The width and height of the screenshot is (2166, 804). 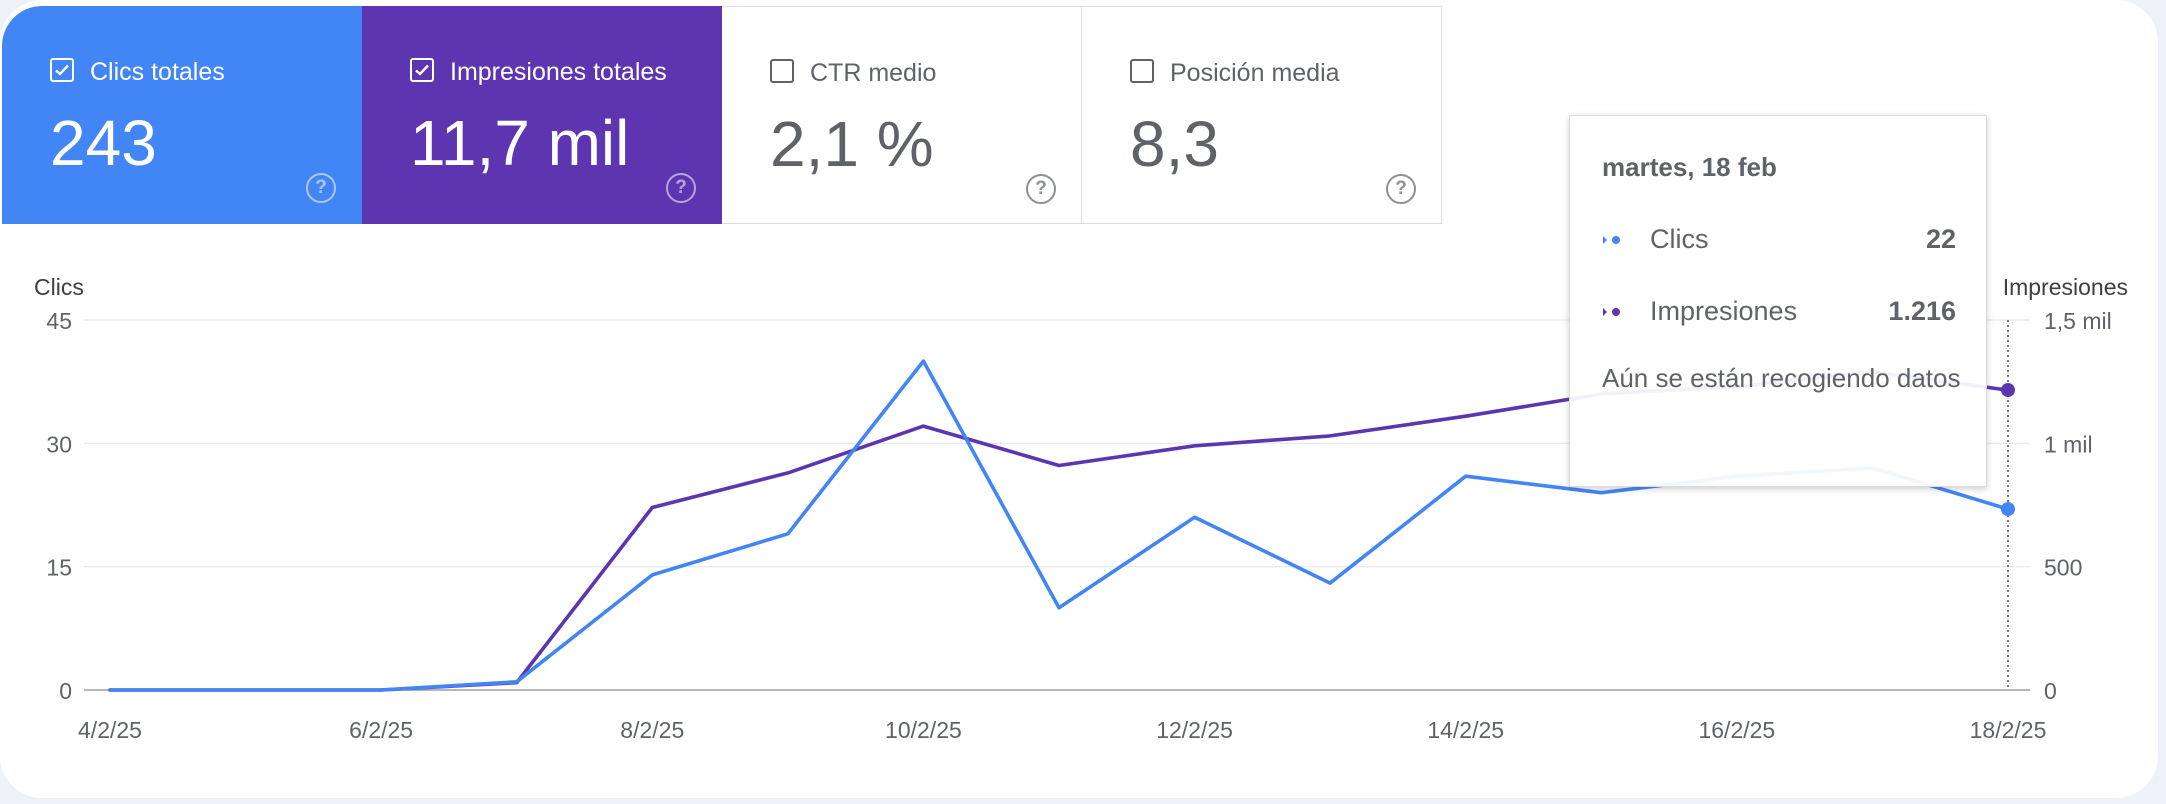 I want to click on y-tick-label-left: 30, so click(x=59, y=444).